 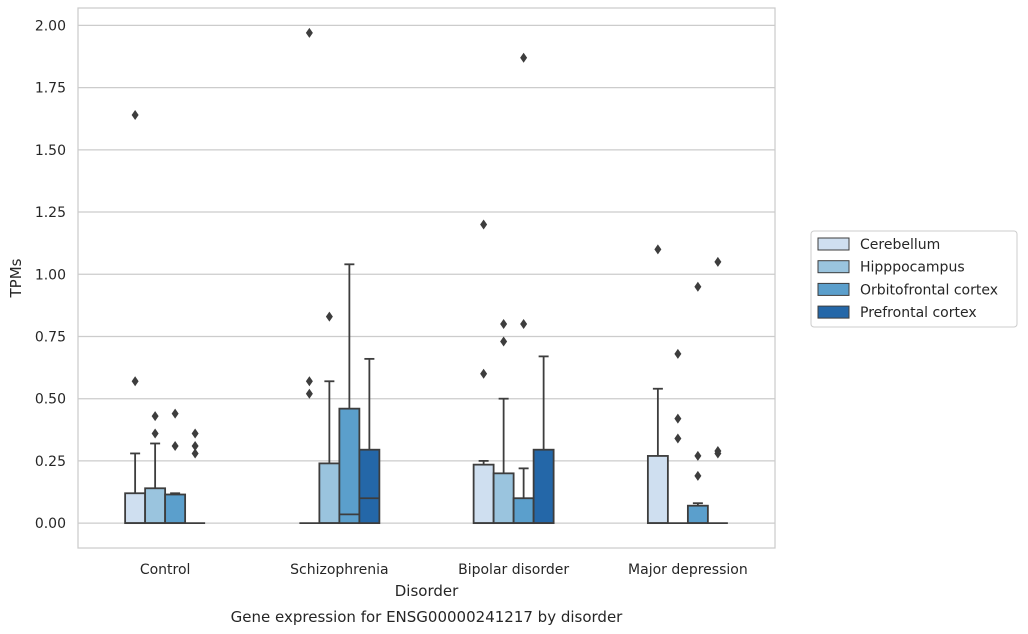 I want to click on x-tick-label: Control, so click(x=165, y=570).